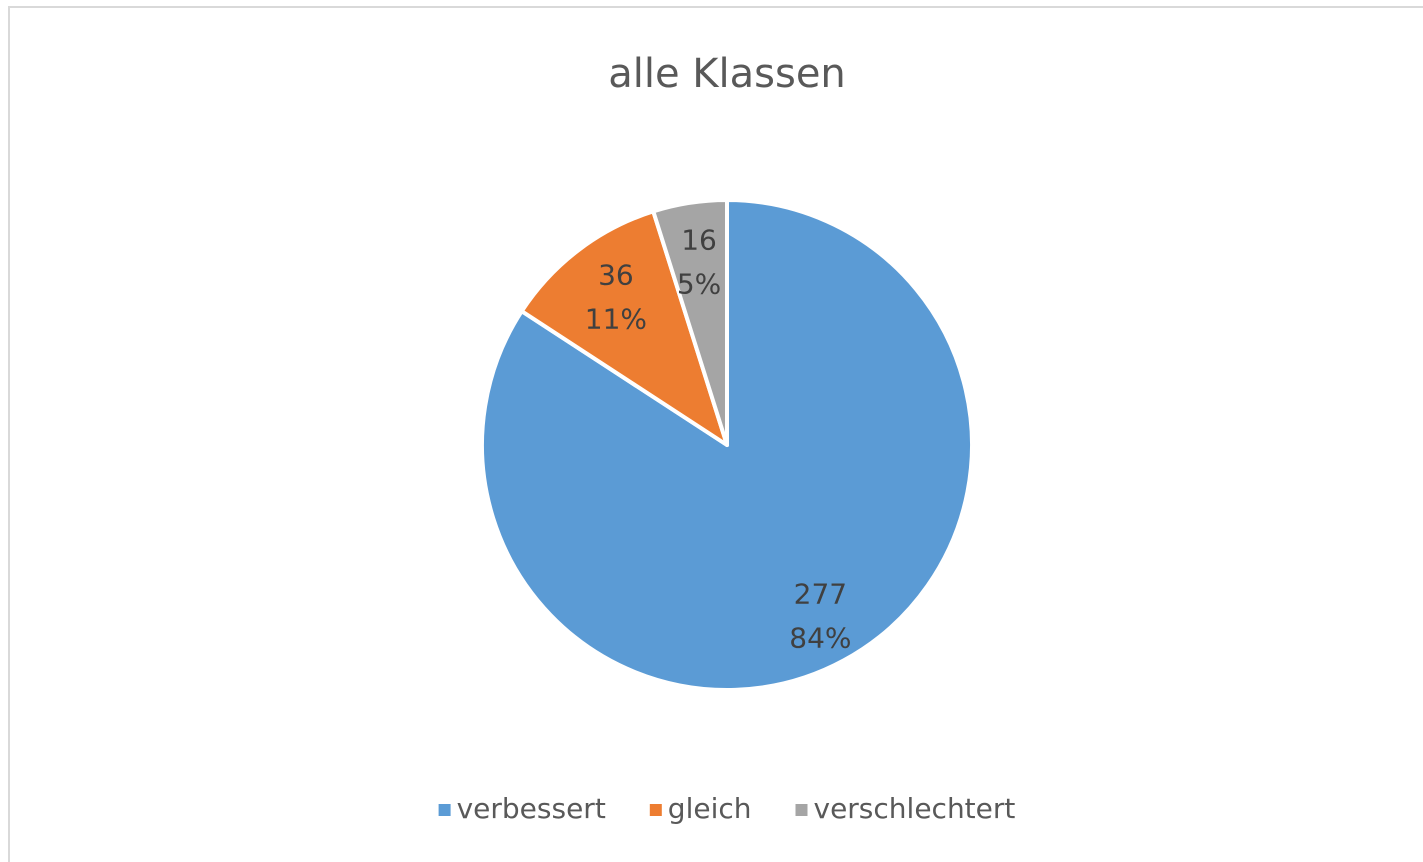 This screenshot has height=862, width=1423. I want to click on percentage-label: 5%, so click(699, 283).